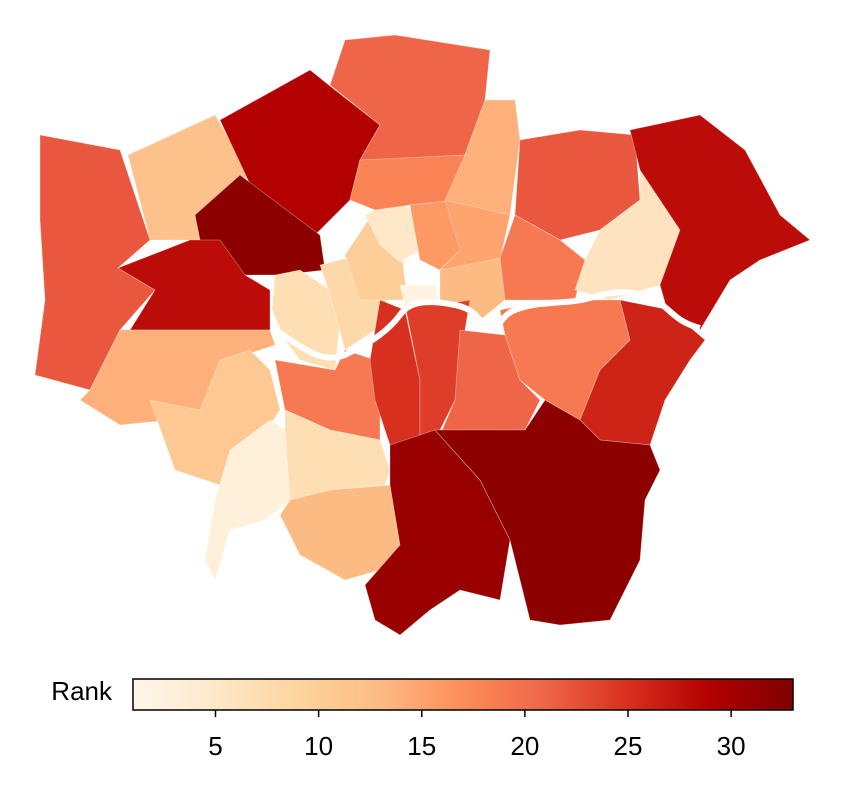 The width and height of the screenshot is (850, 794). I want to click on colorbar-tick-label: 30, so click(731, 746).